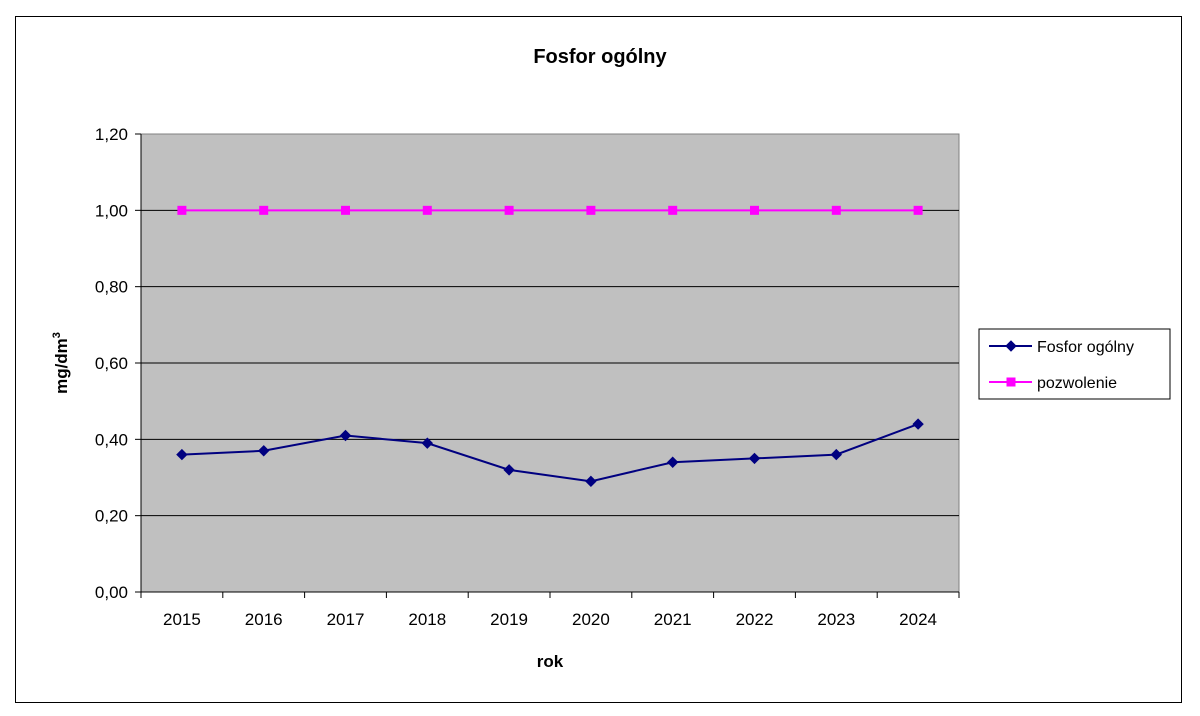 This screenshot has width=1200, height=716. What do you see at coordinates (755, 619) in the screenshot?
I see `x-tick-label: 2022` at bounding box center [755, 619].